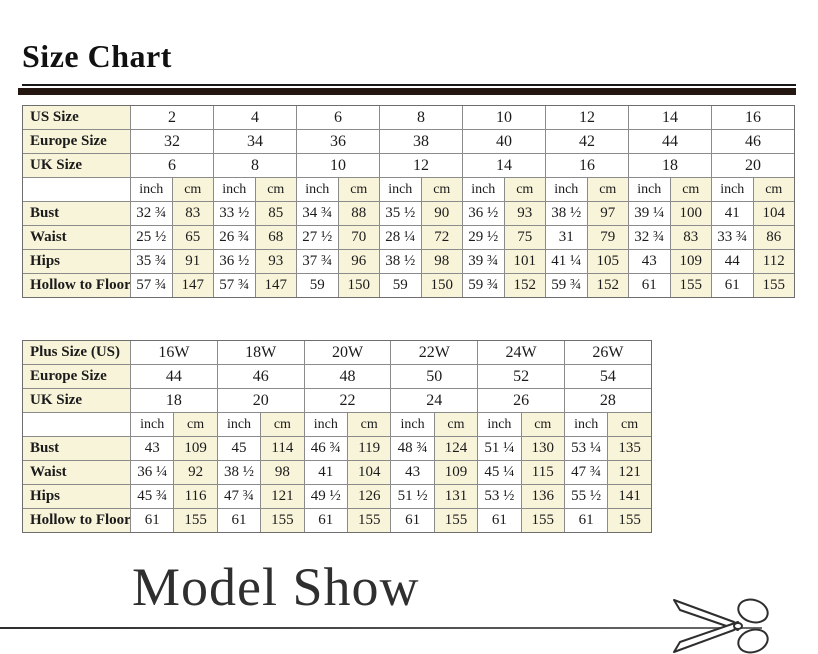  I want to click on measure-cell: 53 ½, so click(499, 496).